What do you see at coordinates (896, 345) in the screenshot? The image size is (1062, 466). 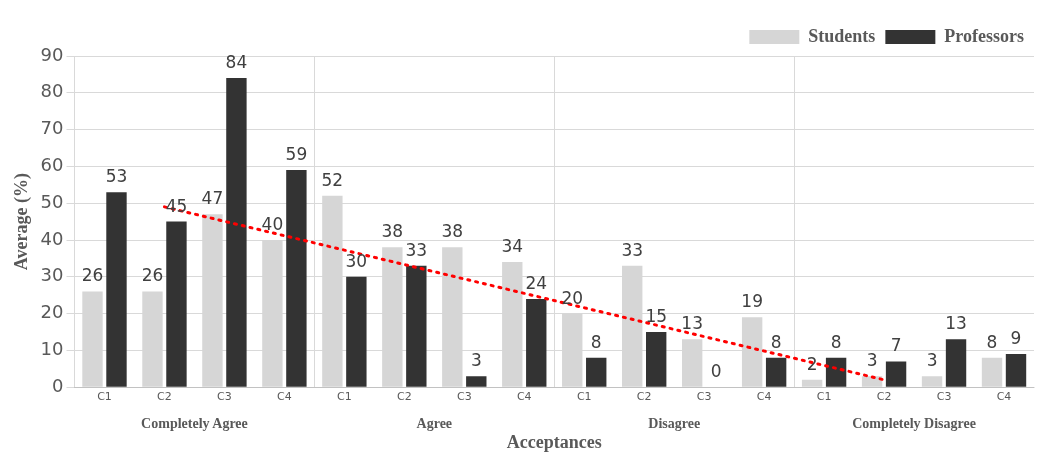 I see `data-label: 7` at bounding box center [896, 345].